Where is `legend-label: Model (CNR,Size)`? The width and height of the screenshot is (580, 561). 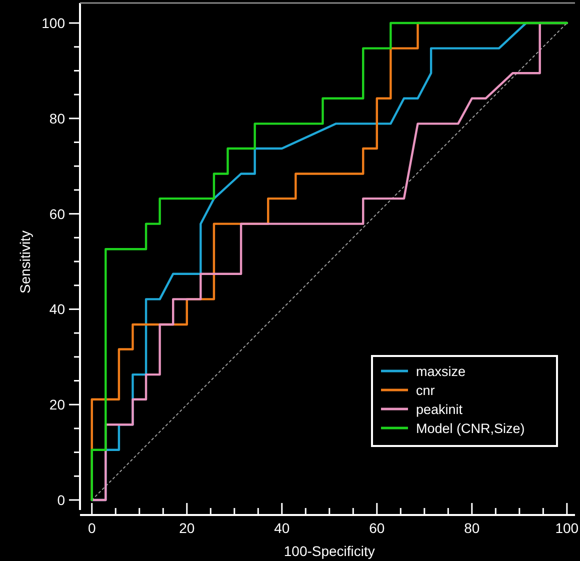 legend-label: Model (CNR,Size) is located at coordinates (470, 428).